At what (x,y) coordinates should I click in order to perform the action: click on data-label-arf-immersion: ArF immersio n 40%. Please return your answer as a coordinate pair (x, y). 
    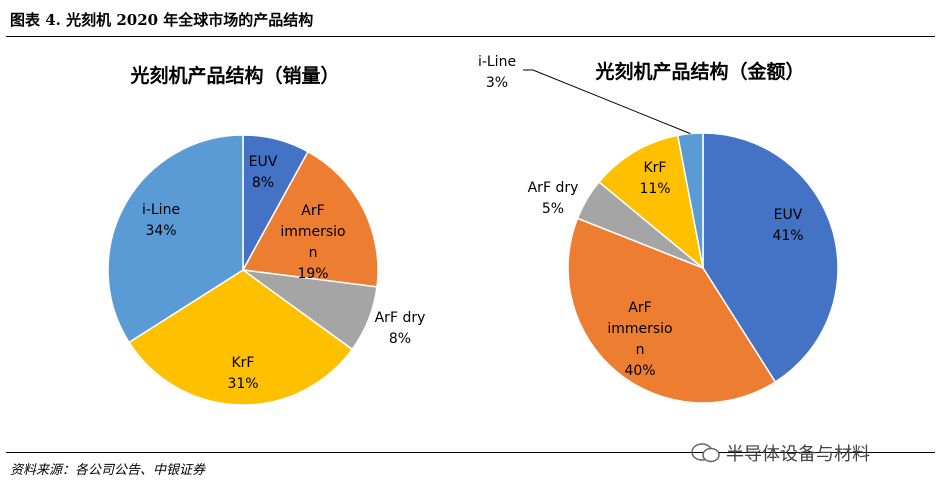
    Looking at the image, I should click on (639, 339).